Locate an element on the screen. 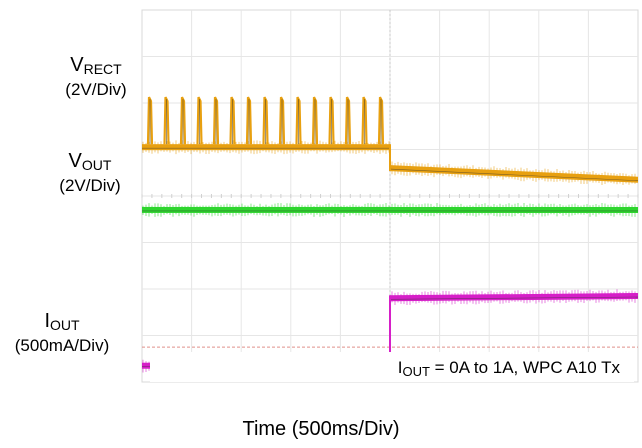 The image size is (642, 448). vout-scale: (2V/Div) is located at coordinates (90, 185).